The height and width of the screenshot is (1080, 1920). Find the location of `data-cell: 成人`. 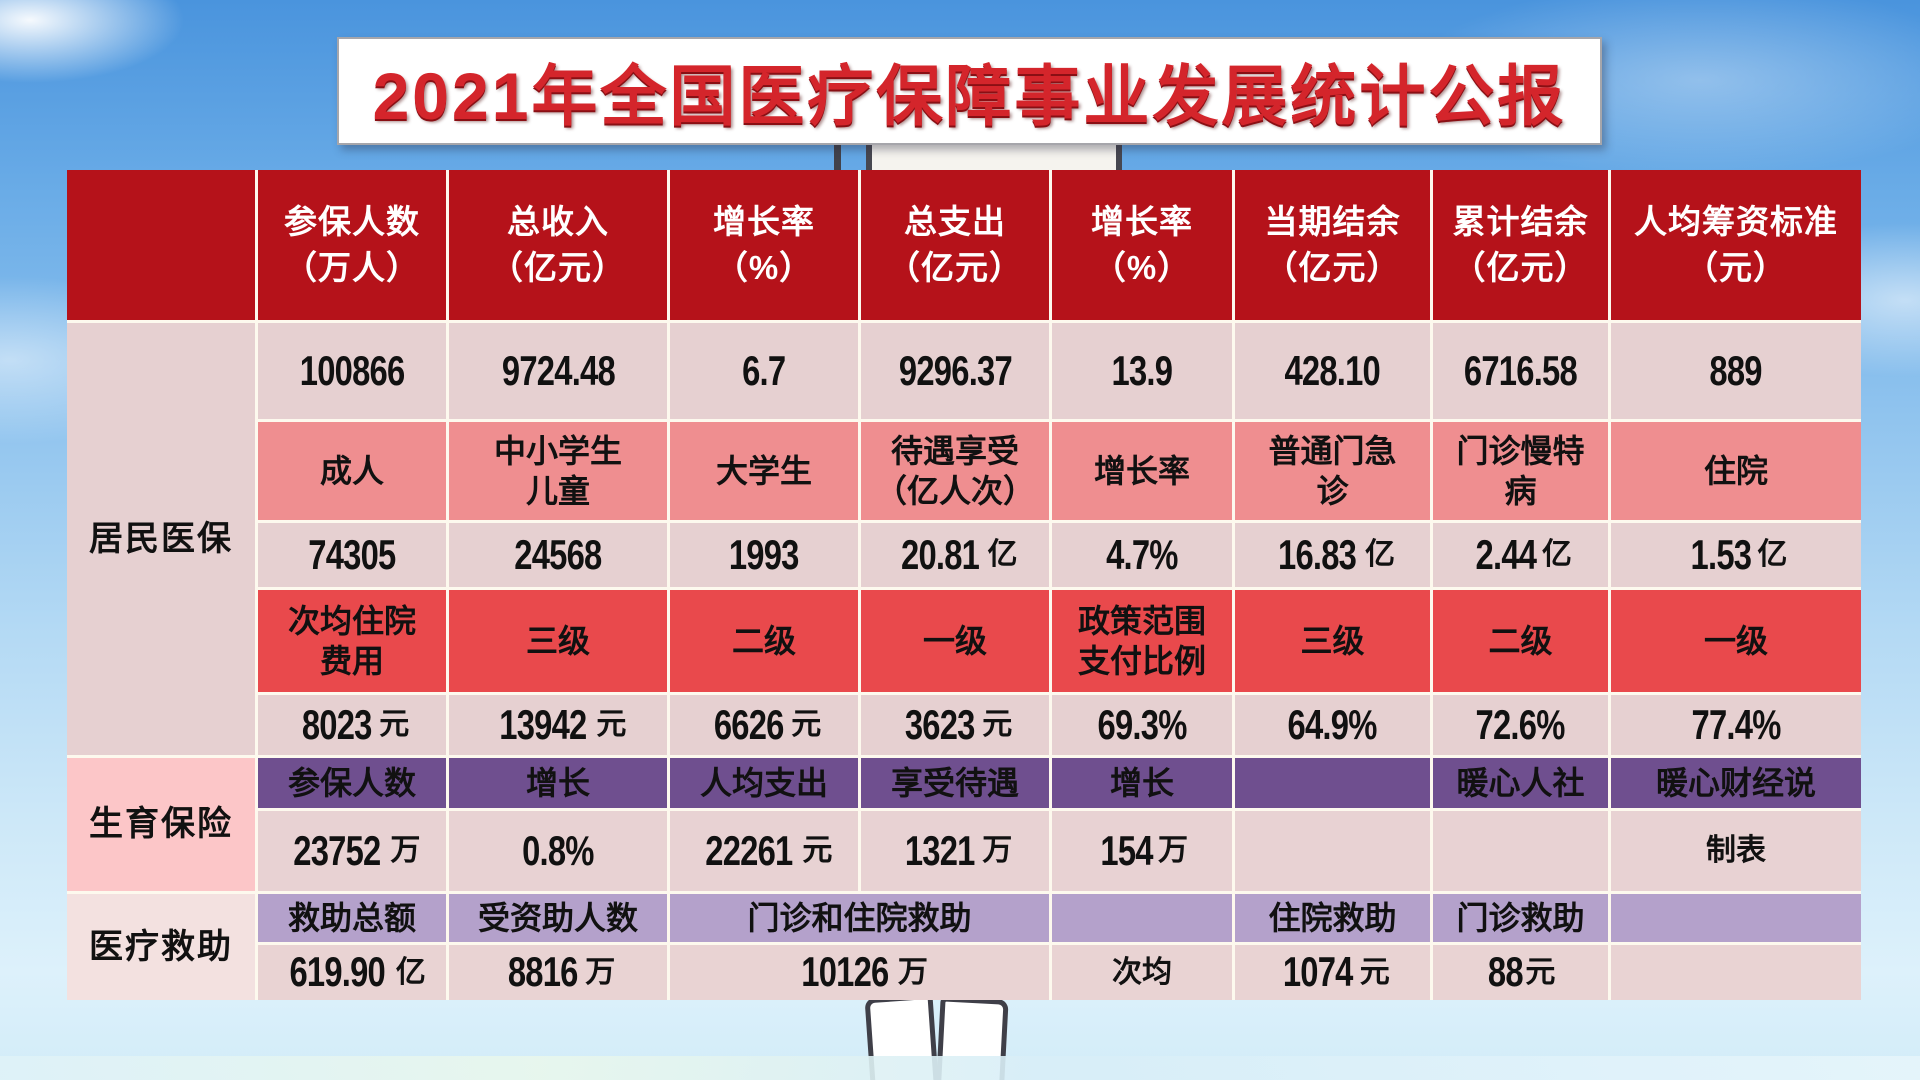

data-cell: 成人 is located at coordinates (352, 471).